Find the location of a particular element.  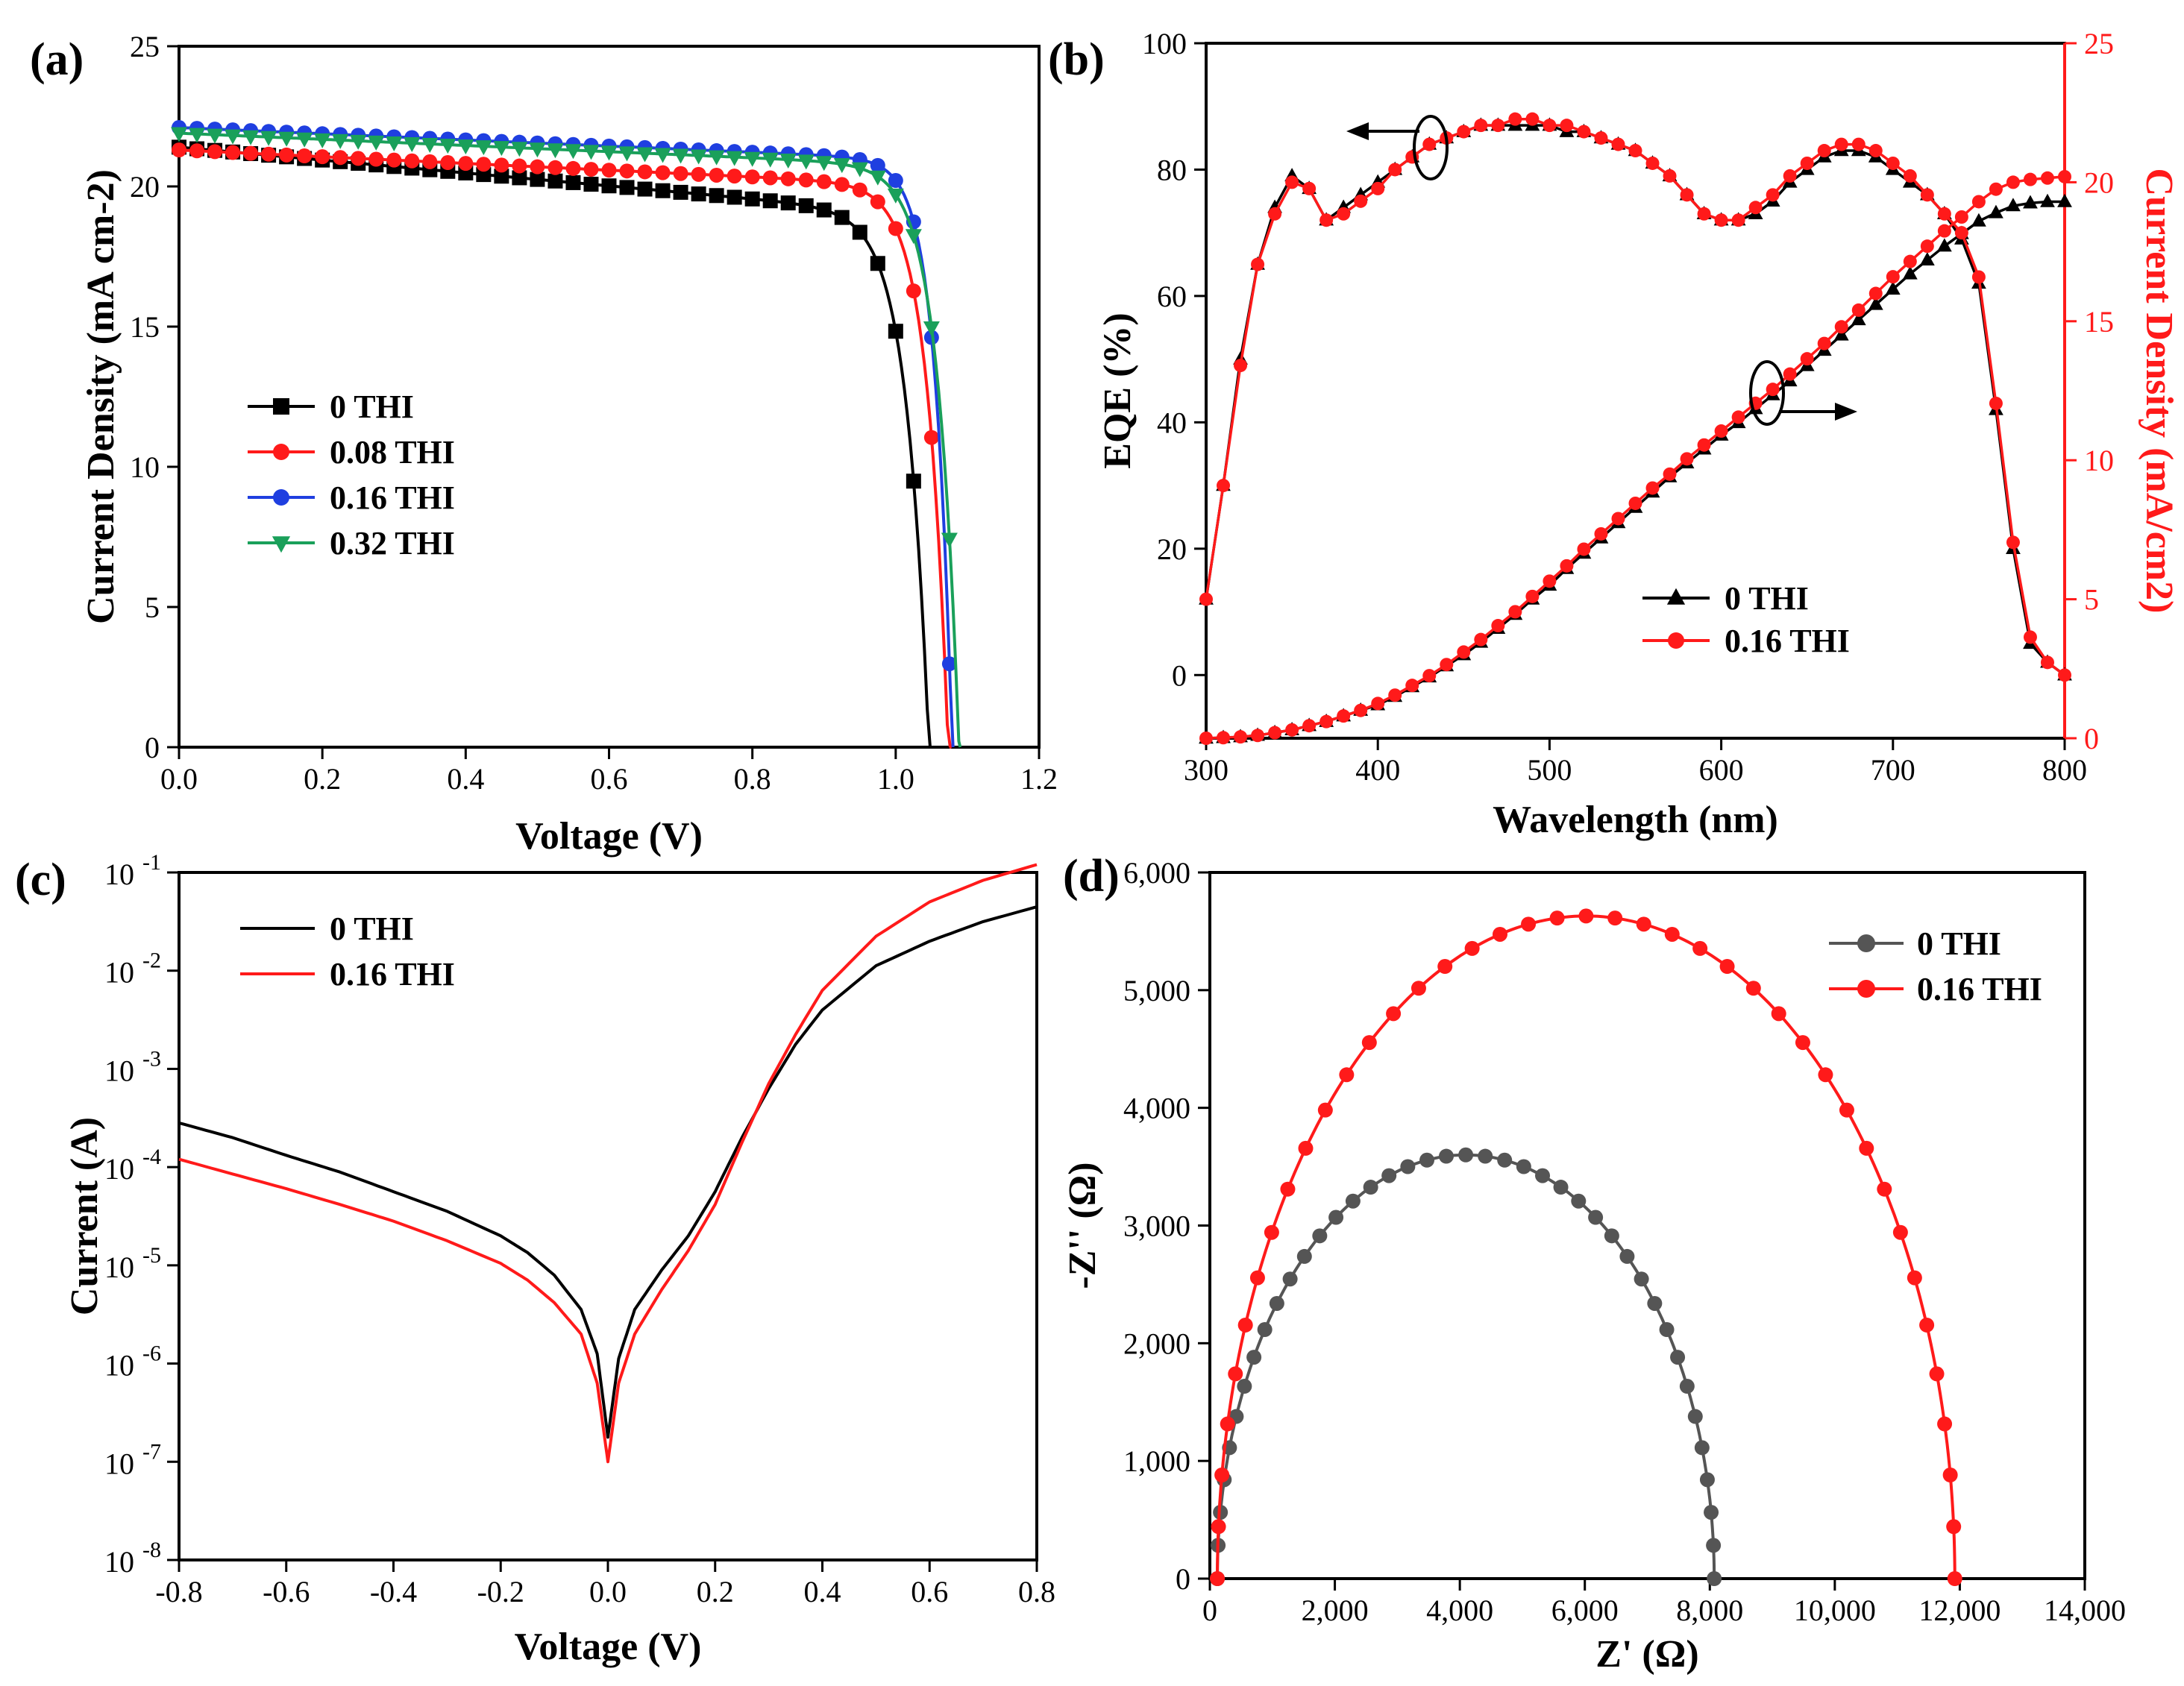

y-tick-exponent: -3 is located at coordinates (151, 1058).